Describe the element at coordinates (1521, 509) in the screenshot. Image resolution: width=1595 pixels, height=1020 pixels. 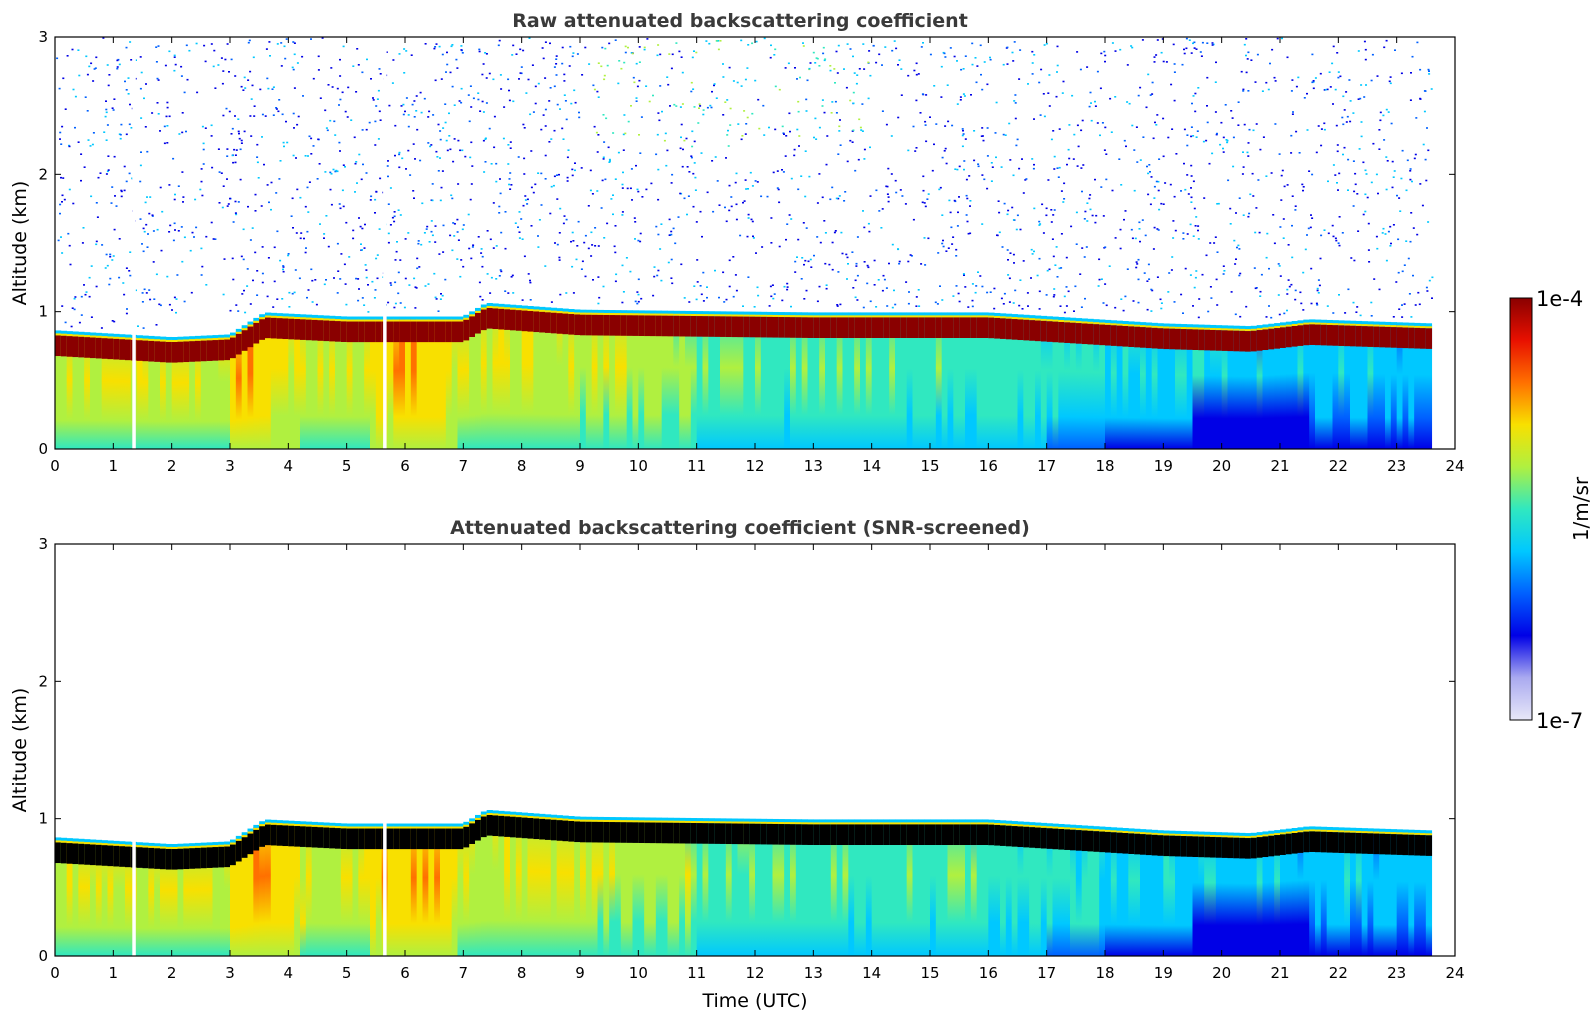
I see `colorbar-gradient` at that location.